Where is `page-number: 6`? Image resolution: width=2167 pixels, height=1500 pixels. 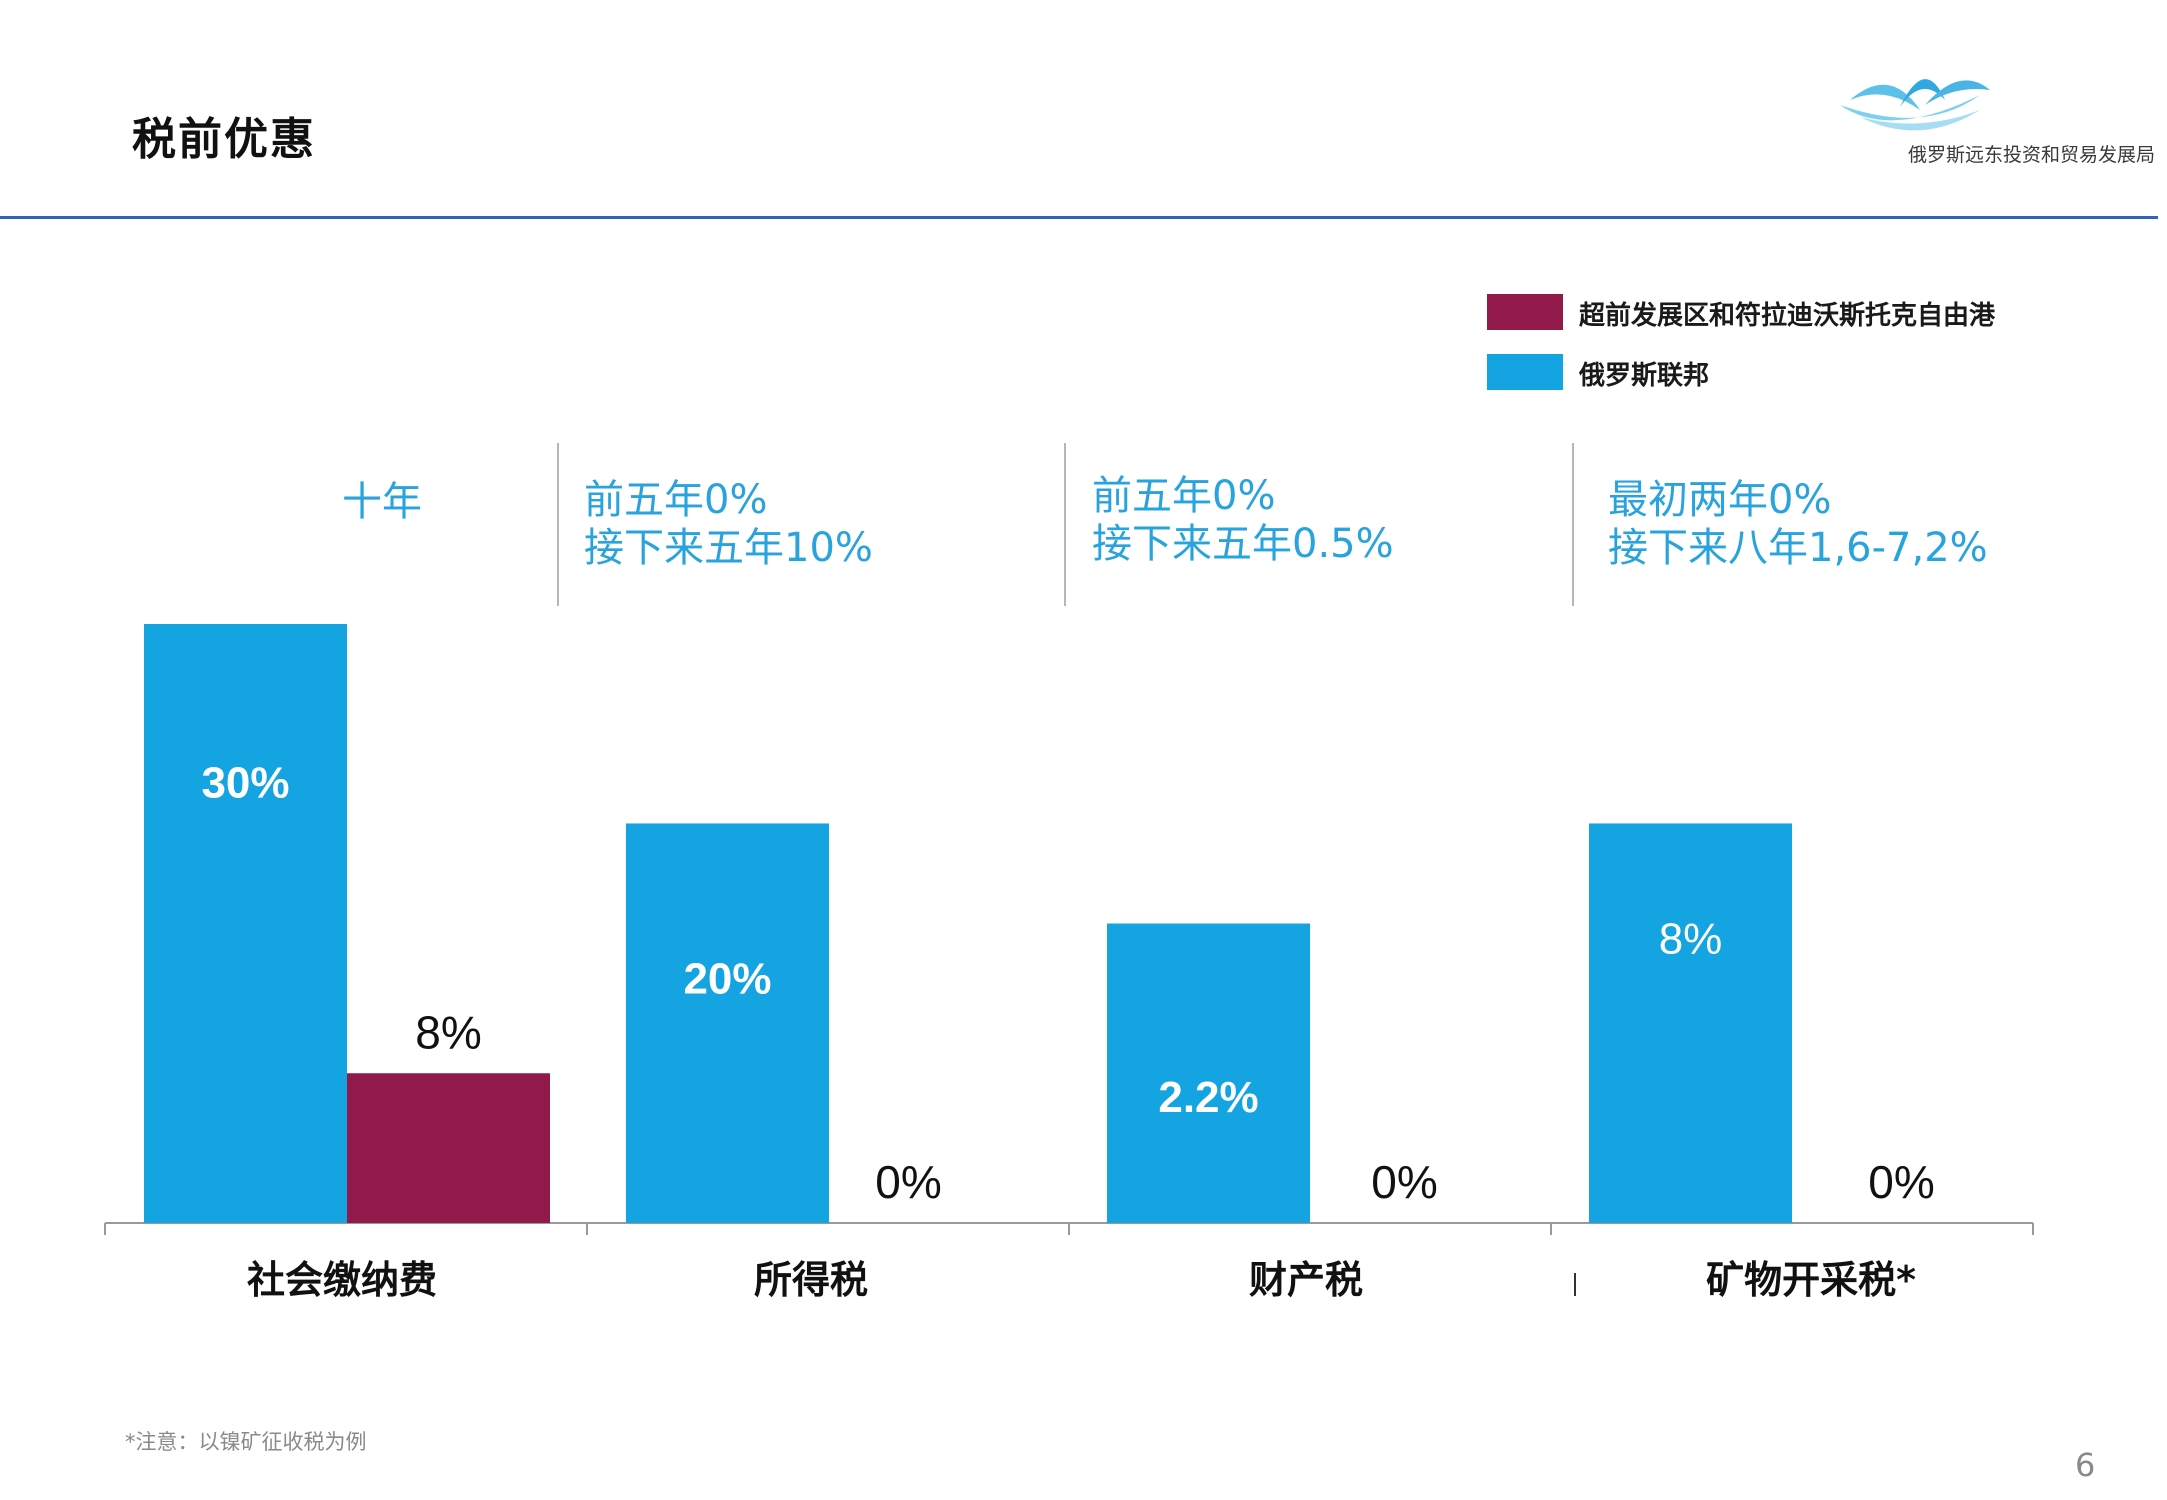
page-number: 6 is located at coordinates (2085, 1465).